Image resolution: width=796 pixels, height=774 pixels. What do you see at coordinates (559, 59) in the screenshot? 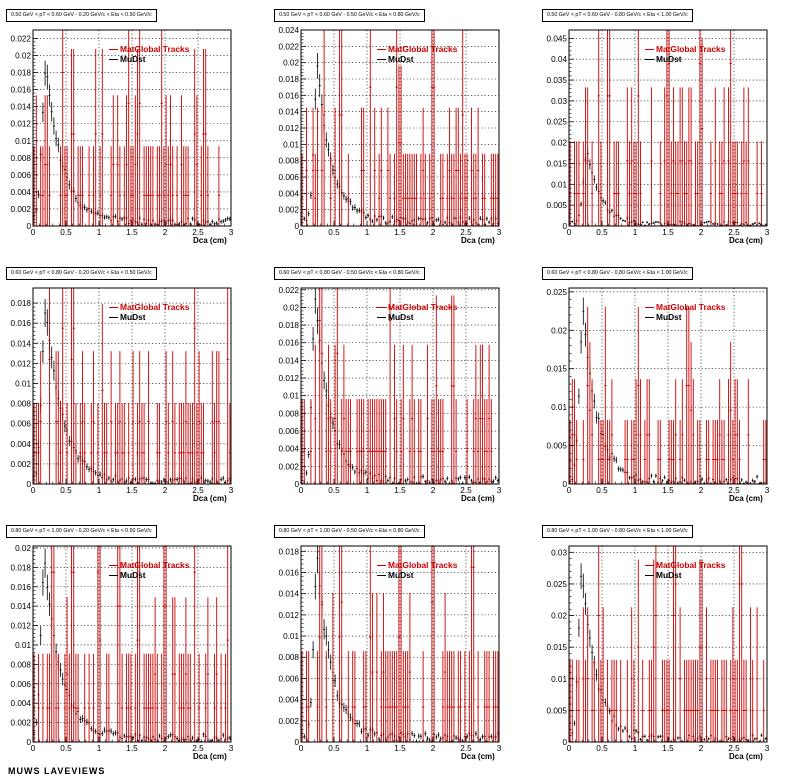
I see `y-tick-label: 0.04` at bounding box center [559, 59].